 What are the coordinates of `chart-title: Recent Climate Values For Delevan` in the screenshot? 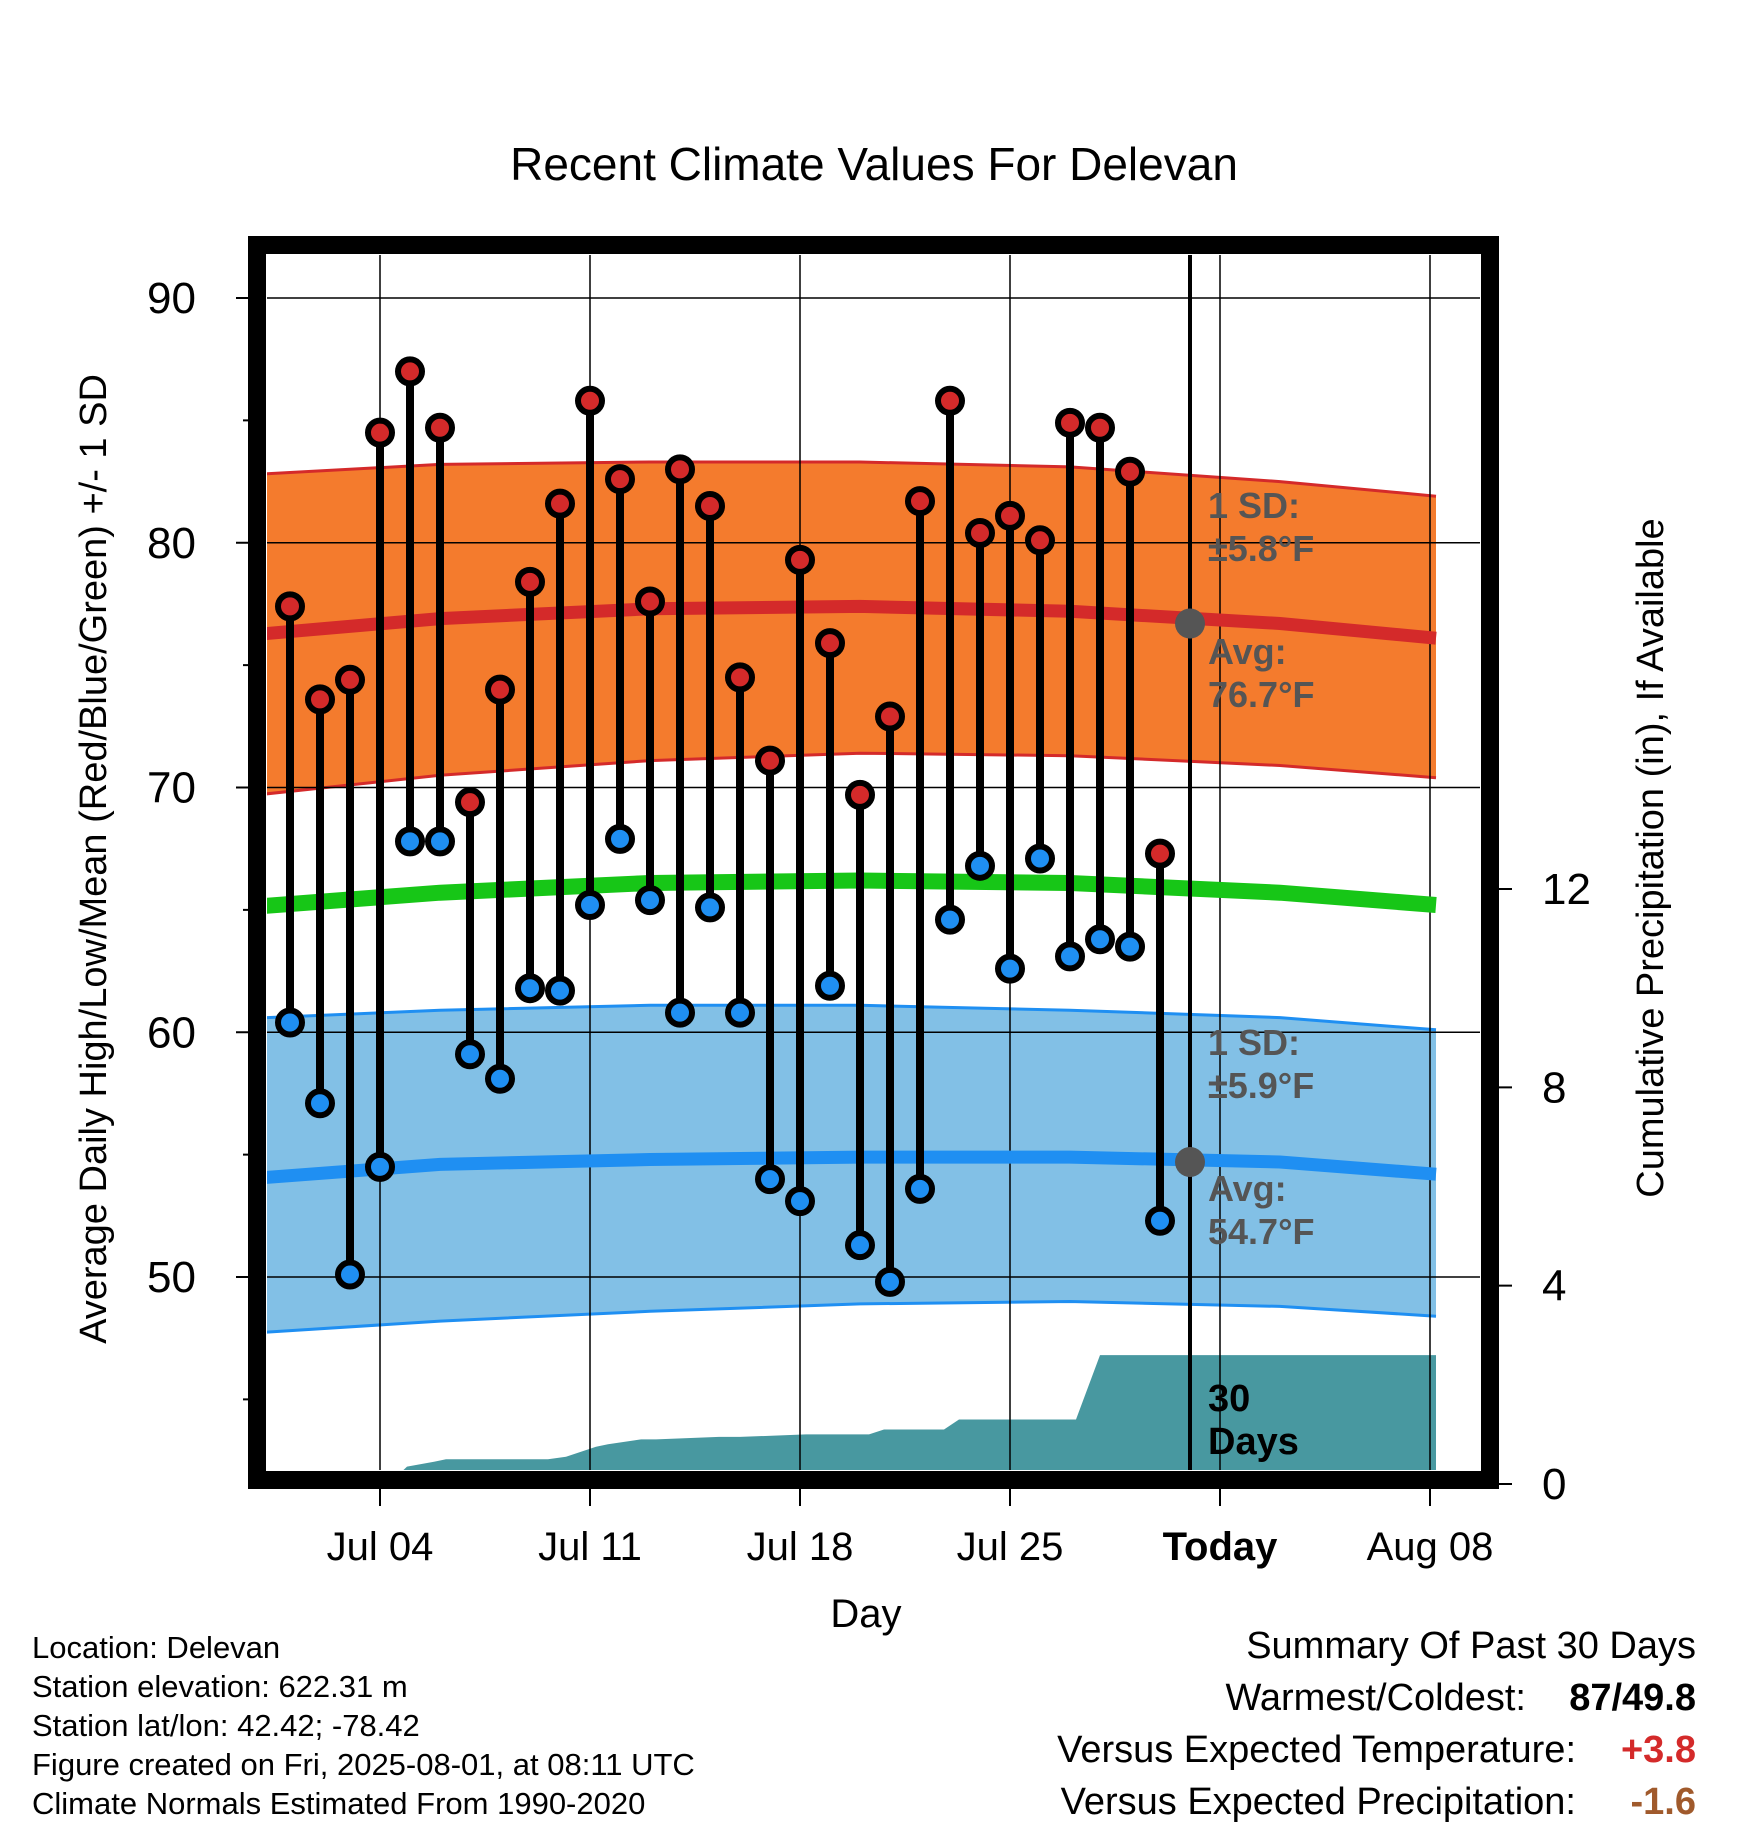 It's located at (874, 164).